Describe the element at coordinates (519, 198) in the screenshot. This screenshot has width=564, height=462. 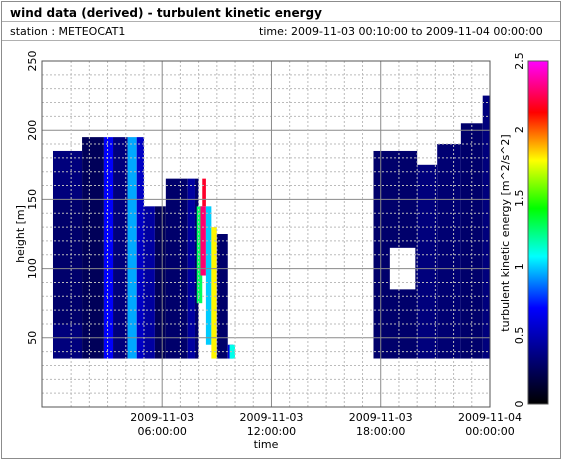
I see `colorbar-tick-label: 1.5` at that location.